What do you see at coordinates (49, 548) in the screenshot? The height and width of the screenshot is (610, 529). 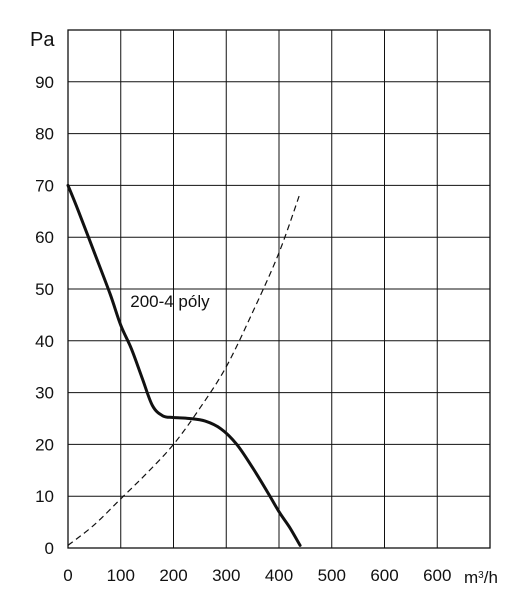 I see `y-tick-label: 0` at bounding box center [49, 548].